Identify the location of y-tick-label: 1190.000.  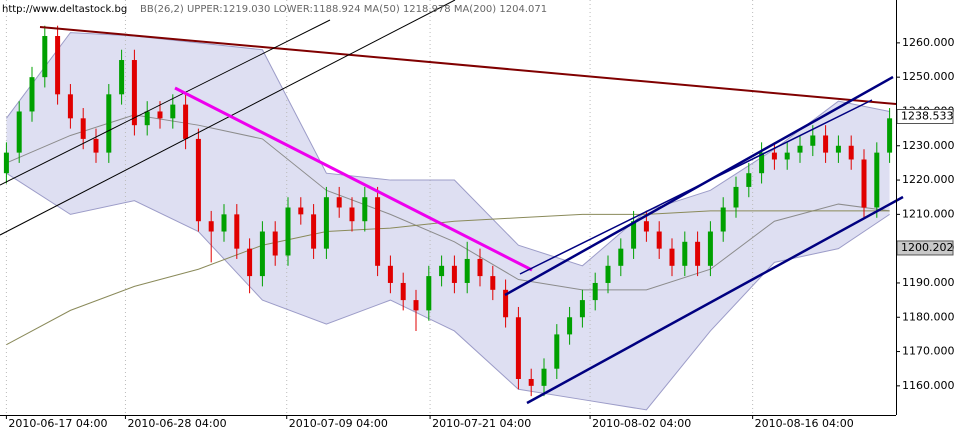
(928, 282).